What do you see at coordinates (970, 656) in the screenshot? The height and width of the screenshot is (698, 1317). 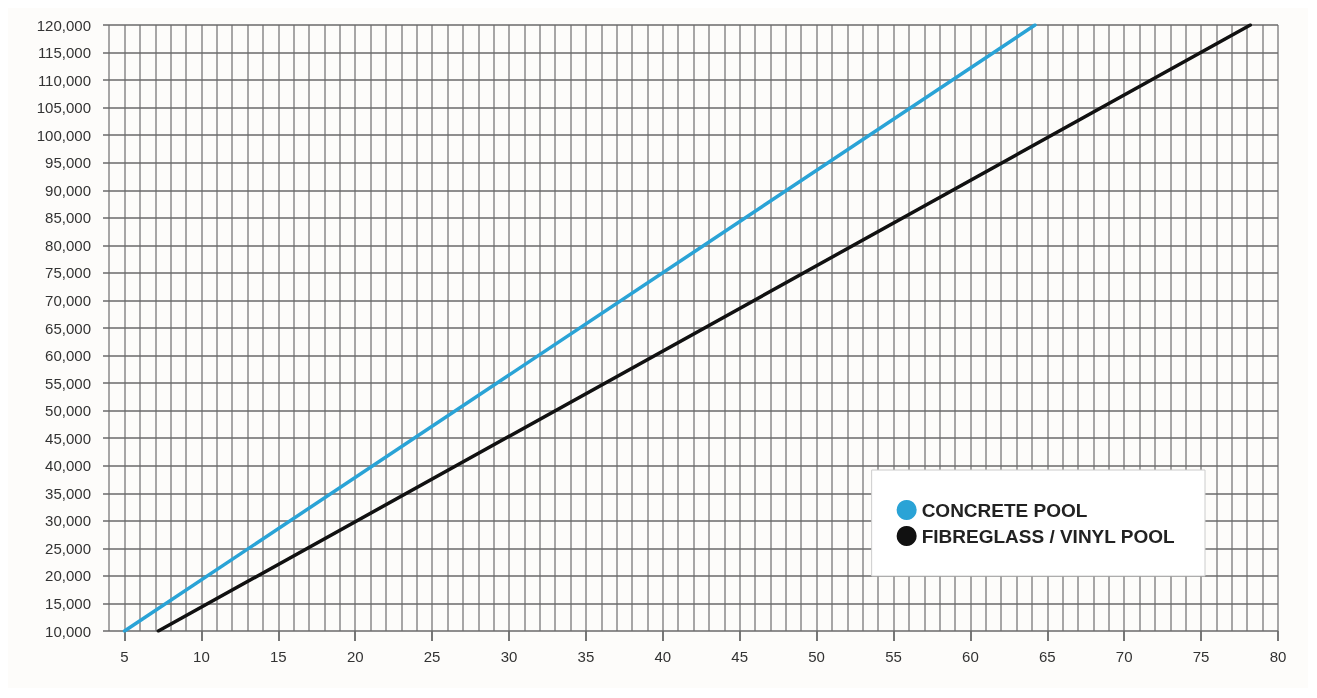 I see `x-tick-label: 60` at bounding box center [970, 656].